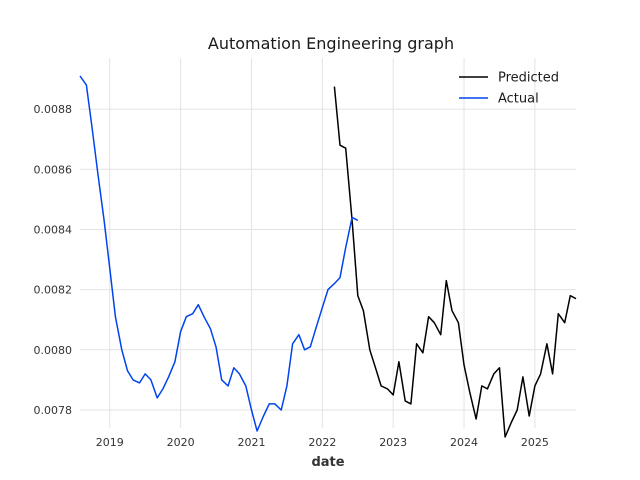 The height and width of the screenshot is (480, 640). I want to click on y-tick-label: 0.0078, so click(53, 410).